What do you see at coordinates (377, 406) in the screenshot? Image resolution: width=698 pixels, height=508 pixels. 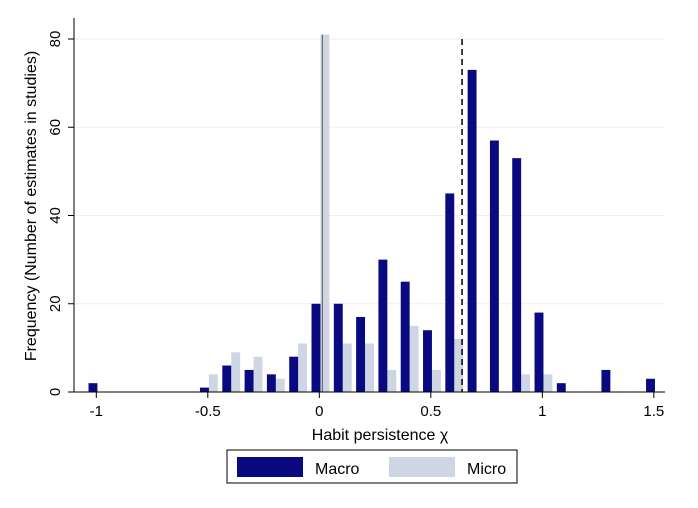 I see `x-axis-ticks: -1 -0.5 0 0.5 1 1.5` at bounding box center [377, 406].